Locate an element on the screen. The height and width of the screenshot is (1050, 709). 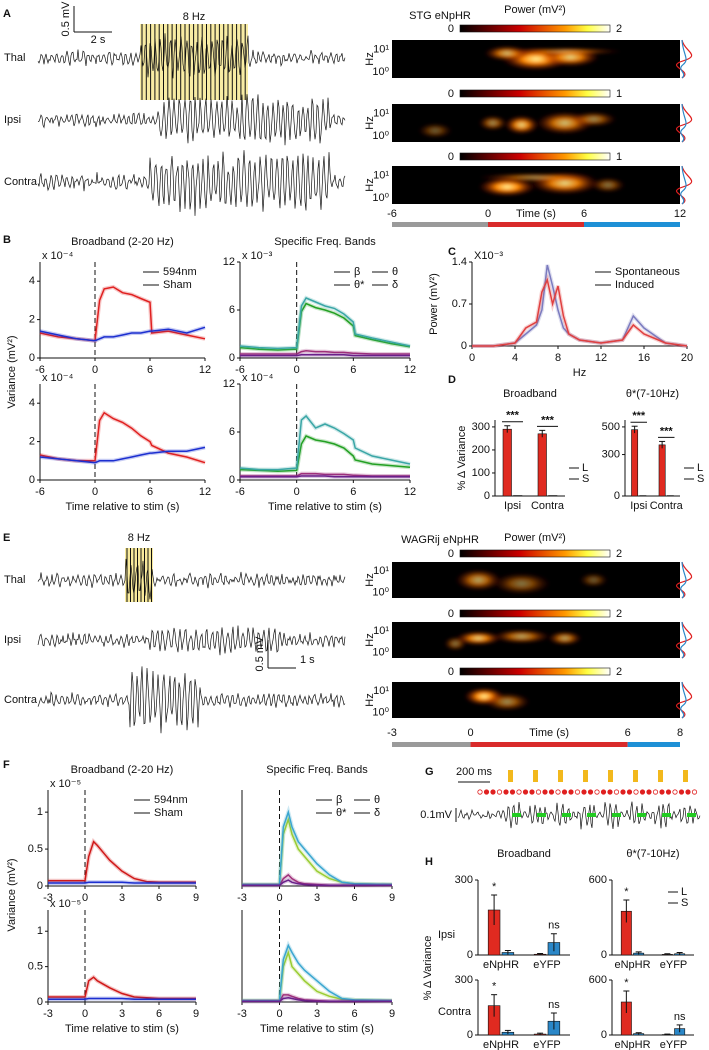
y-tick-label: 300 is located at coordinates (481, 427).